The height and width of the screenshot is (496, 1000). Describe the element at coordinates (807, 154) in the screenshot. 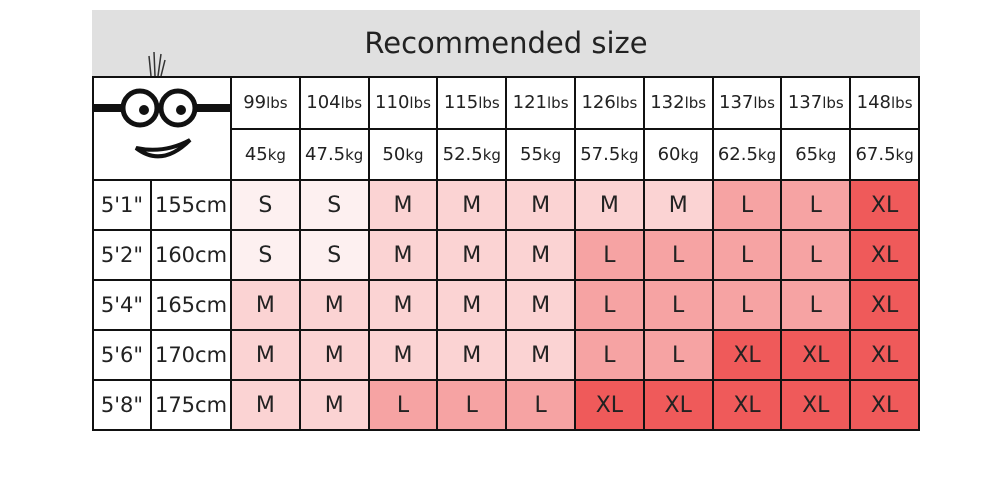

I see `weight-value: 65` at that location.